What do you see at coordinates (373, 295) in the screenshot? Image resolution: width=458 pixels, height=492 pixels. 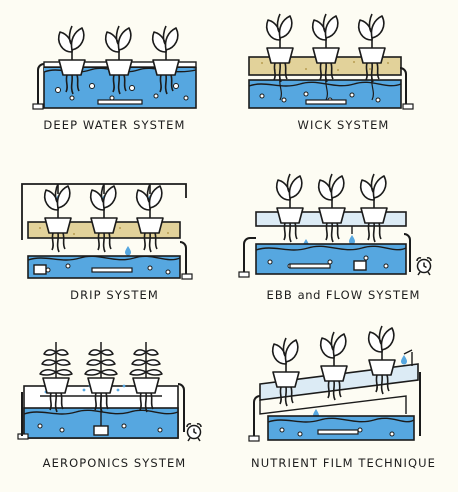 I see `label-flow-system-words: FLOW SYSTEM` at bounding box center [373, 295].